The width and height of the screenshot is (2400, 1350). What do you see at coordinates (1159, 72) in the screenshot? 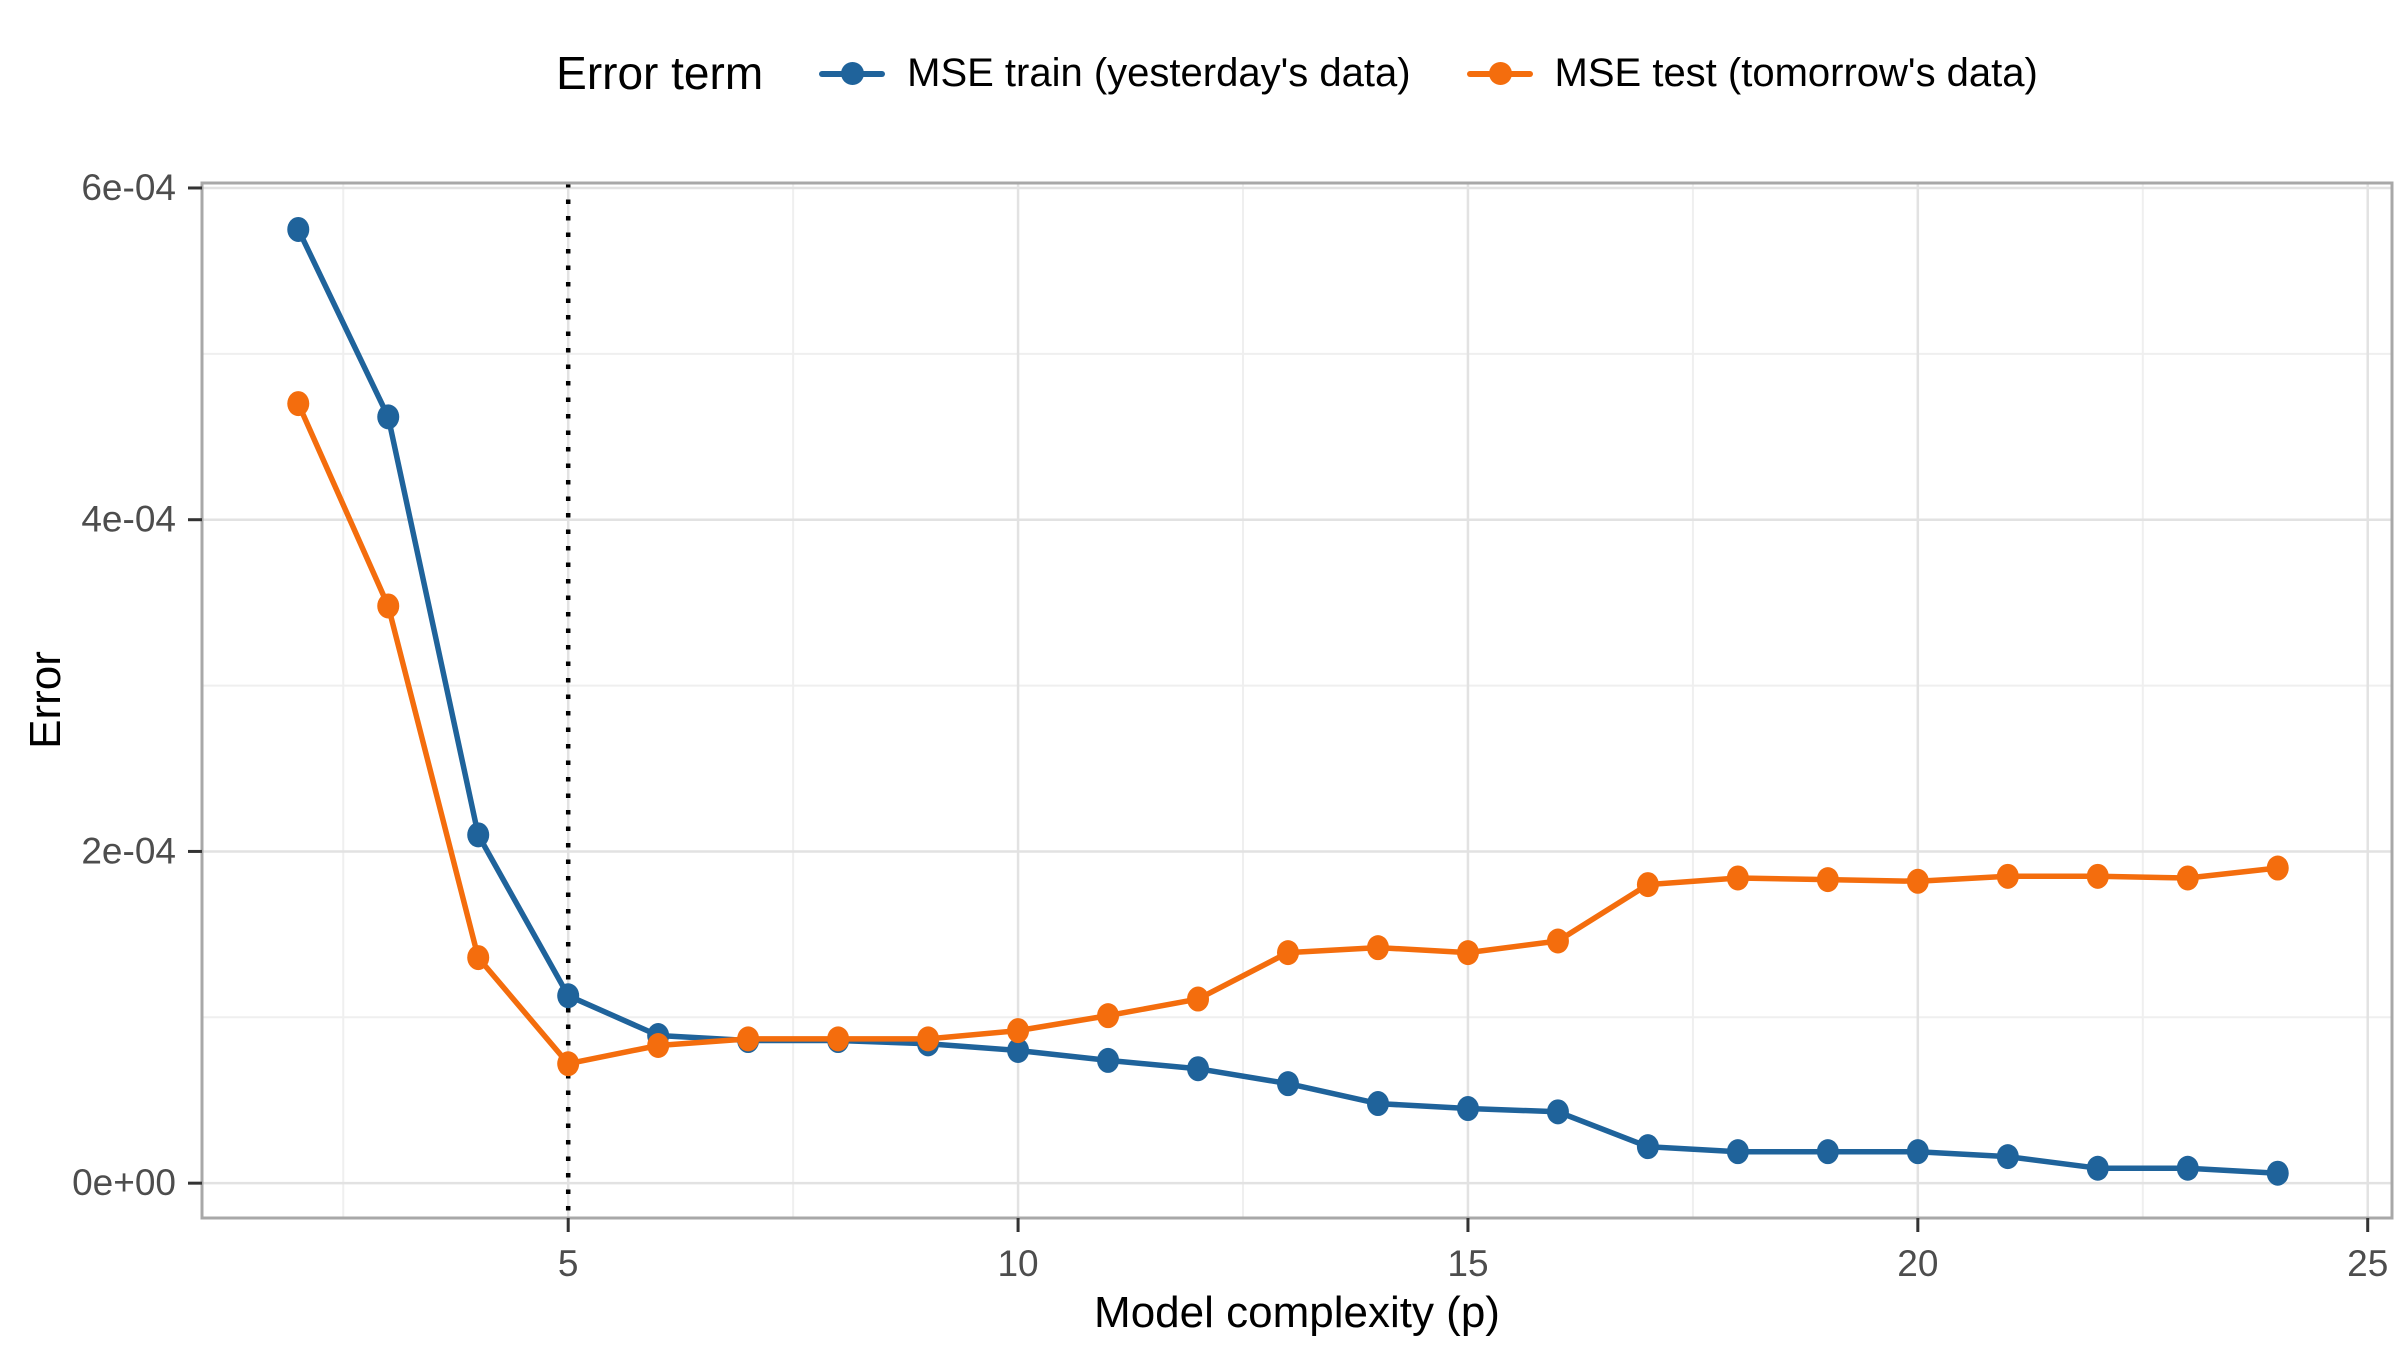
I see `legend-label-train: MSE train (yesterday's data)` at bounding box center [1159, 72].